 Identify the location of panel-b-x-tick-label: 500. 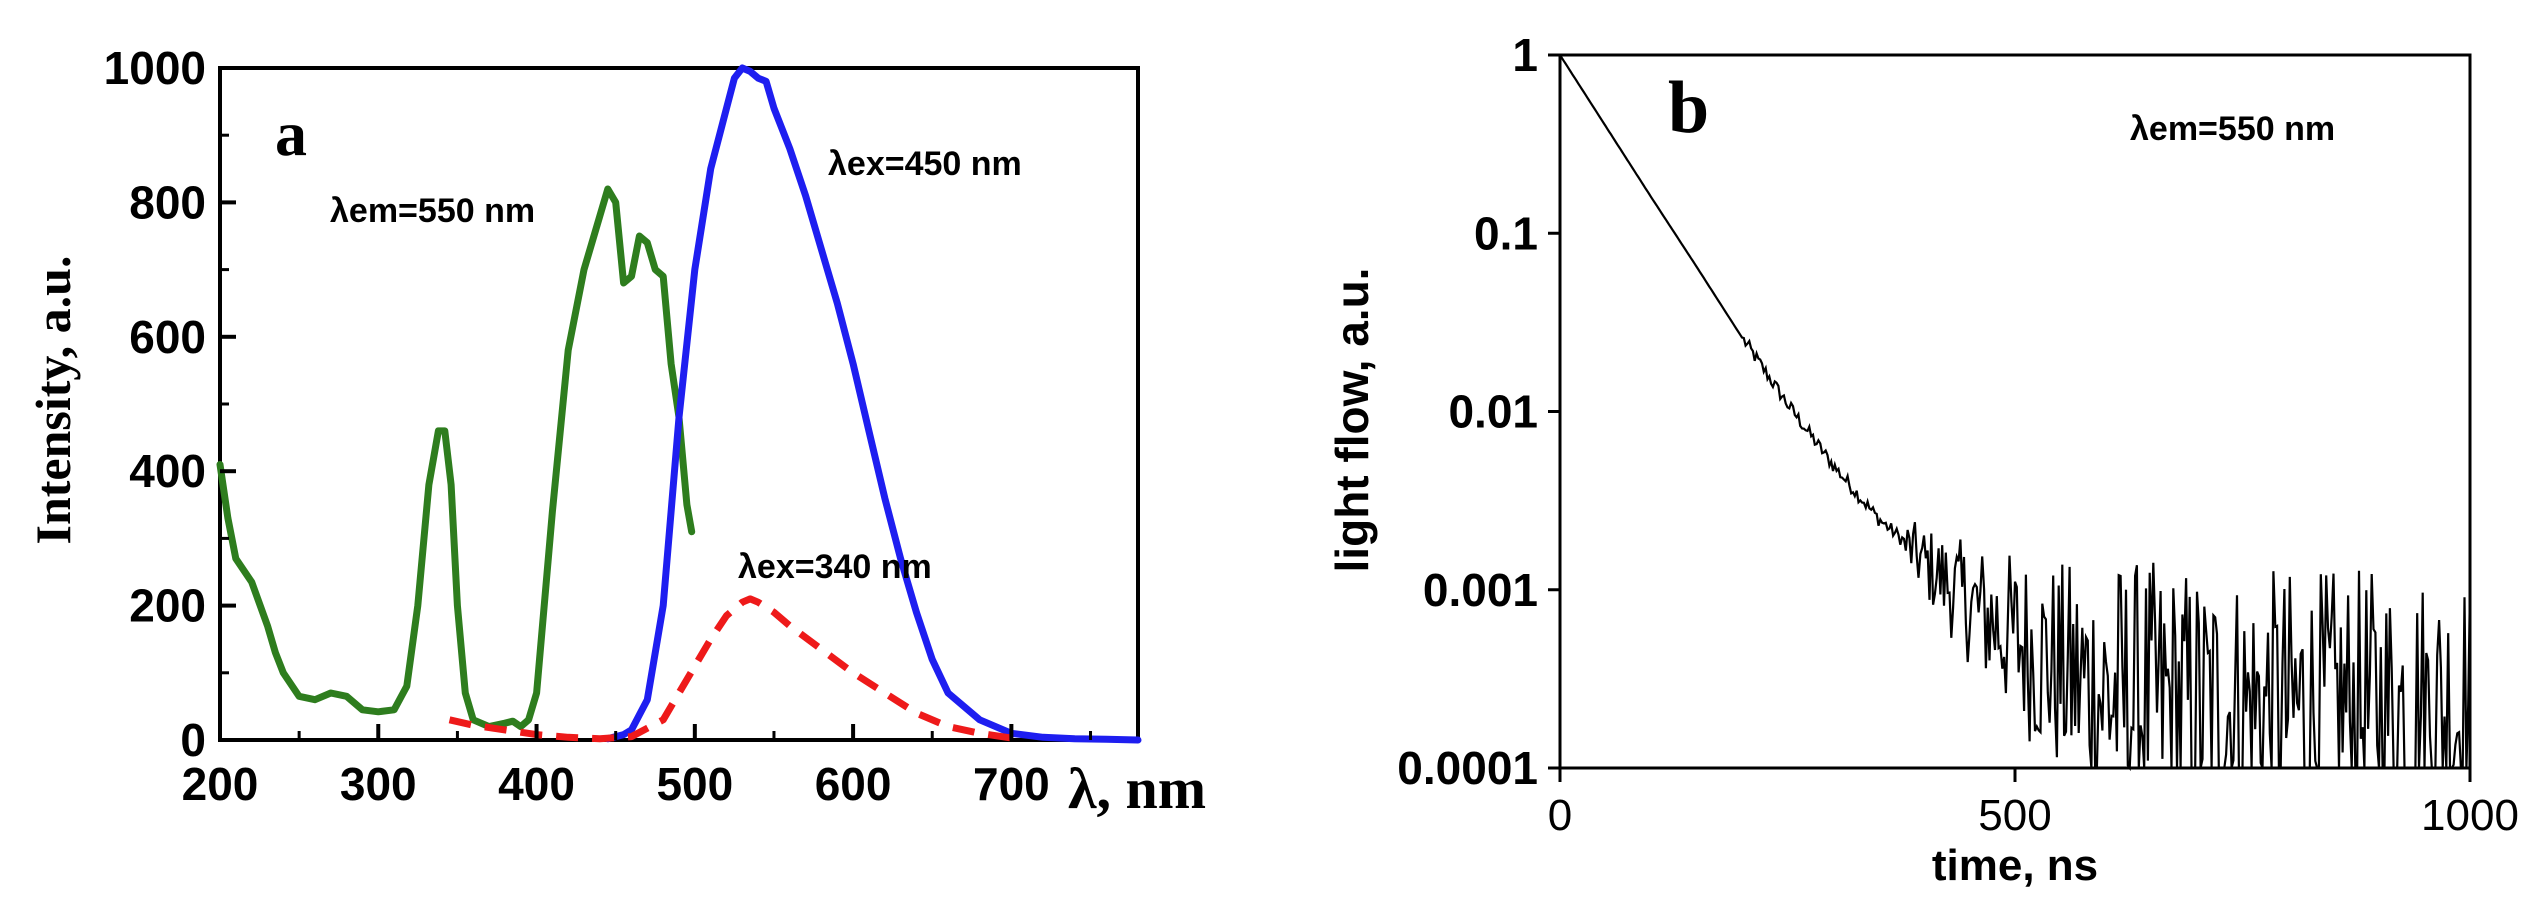
(2014, 815).